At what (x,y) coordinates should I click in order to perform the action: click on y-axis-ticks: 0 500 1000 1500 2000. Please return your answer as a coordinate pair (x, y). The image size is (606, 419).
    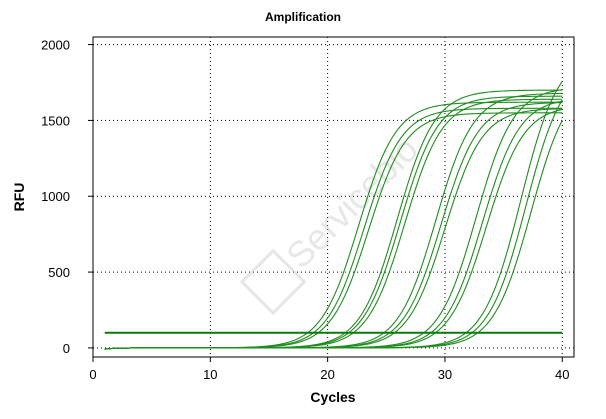
    Looking at the image, I should click on (67, 197).